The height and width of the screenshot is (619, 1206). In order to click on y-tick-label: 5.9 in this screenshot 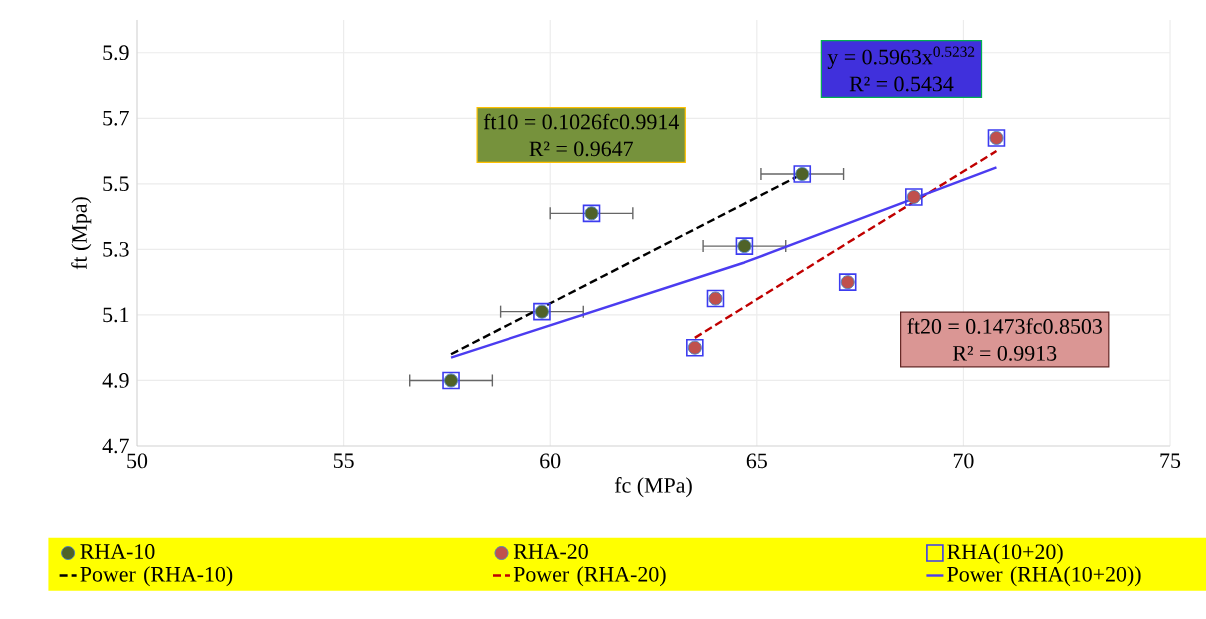, I will do `click(116, 53)`.